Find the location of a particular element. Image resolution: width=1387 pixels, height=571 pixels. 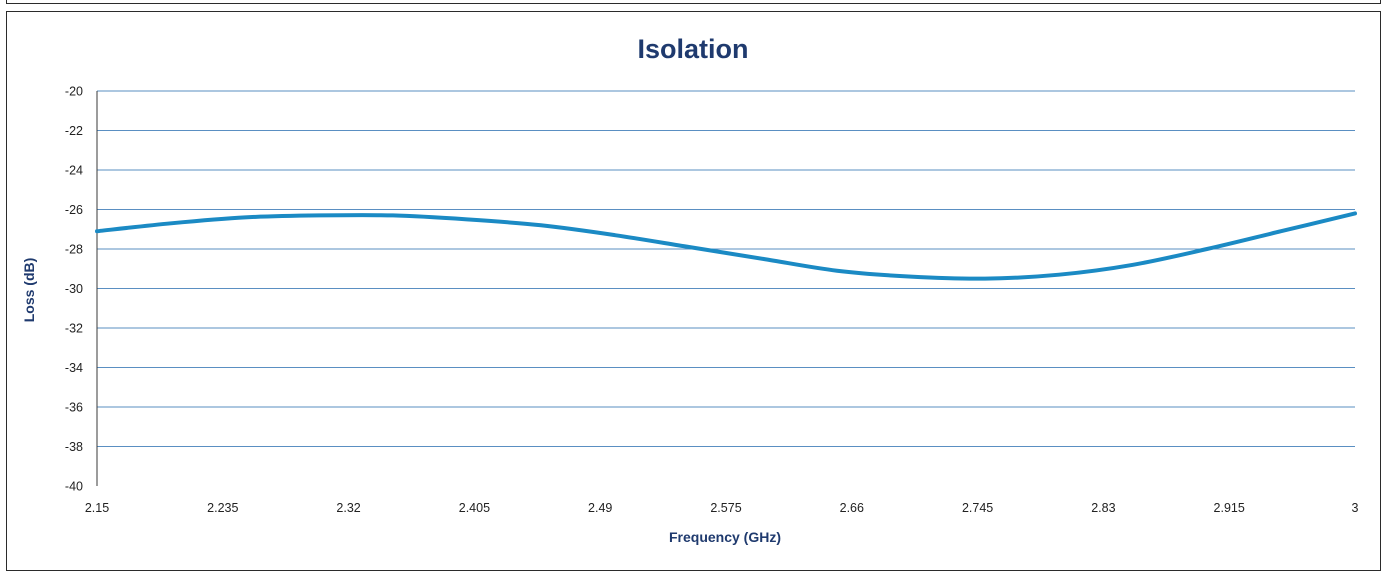

series-layer is located at coordinates (726, 246).